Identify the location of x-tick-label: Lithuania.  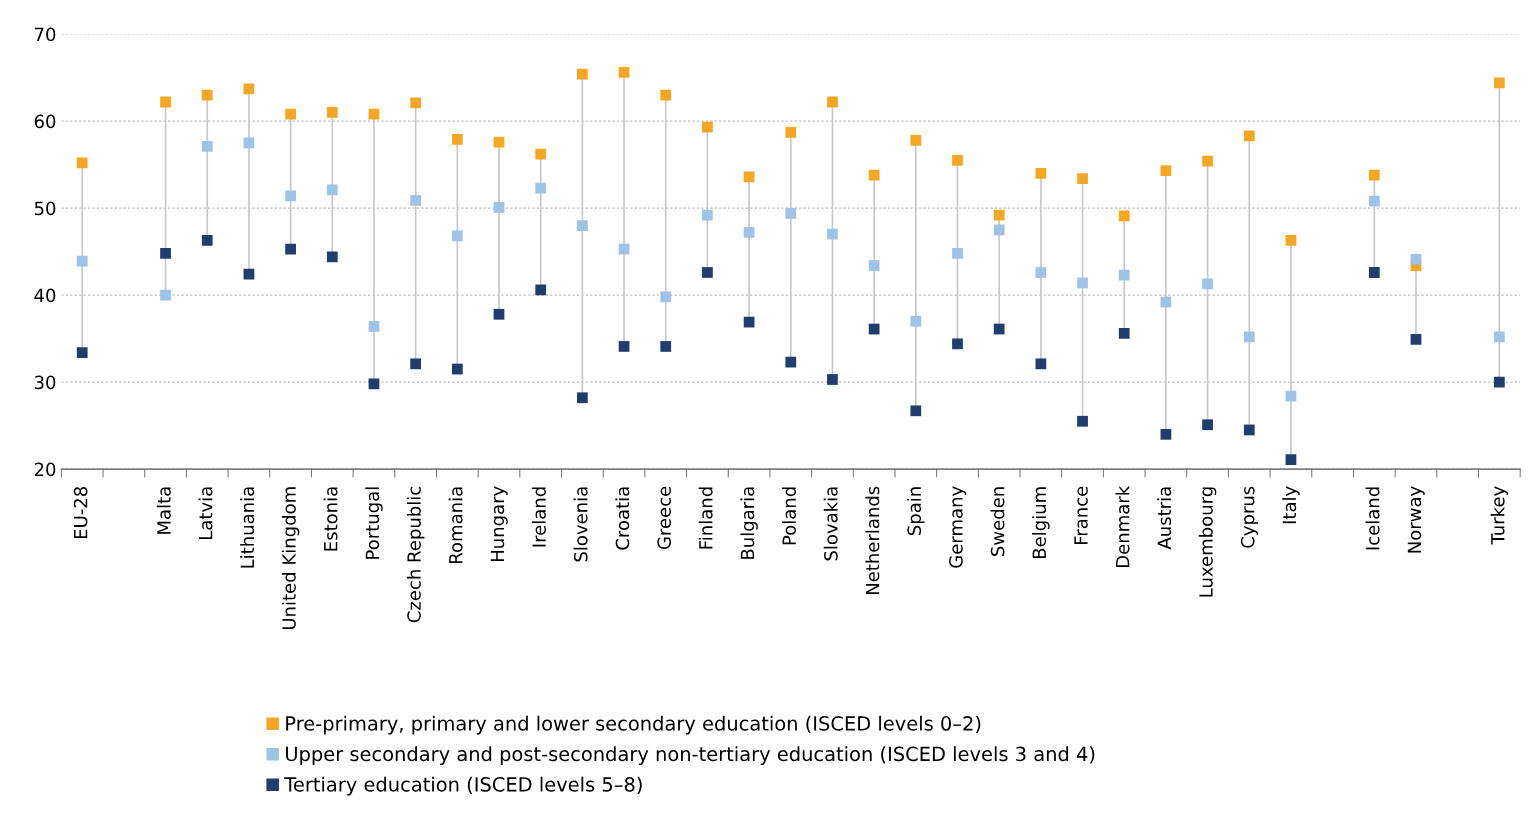
(247, 527).